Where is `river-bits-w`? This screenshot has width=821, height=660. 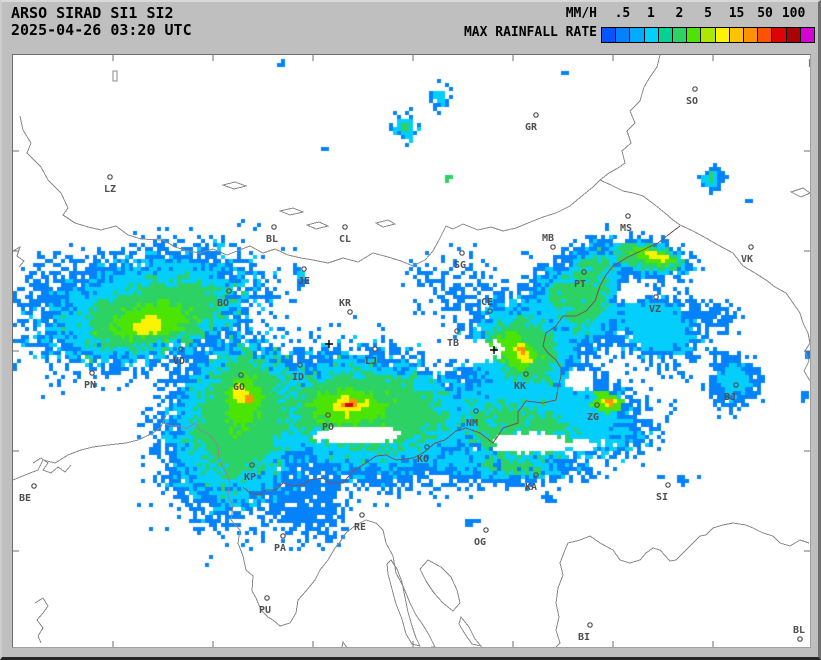 river-bits-w is located at coordinates (19, 256).